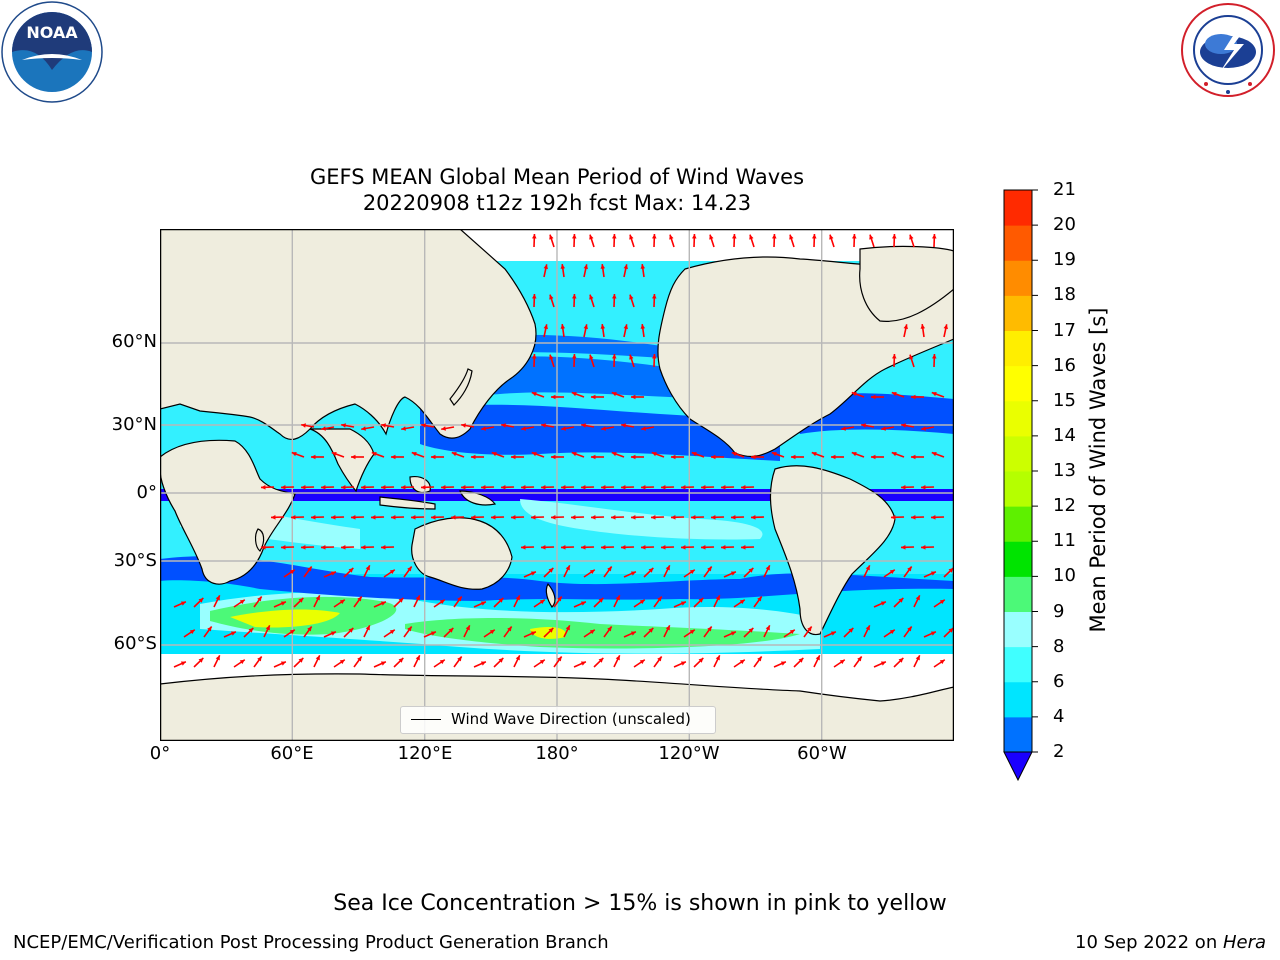  Describe the element at coordinates (1228, 50) in the screenshot. I see `nws-logo` at that location.